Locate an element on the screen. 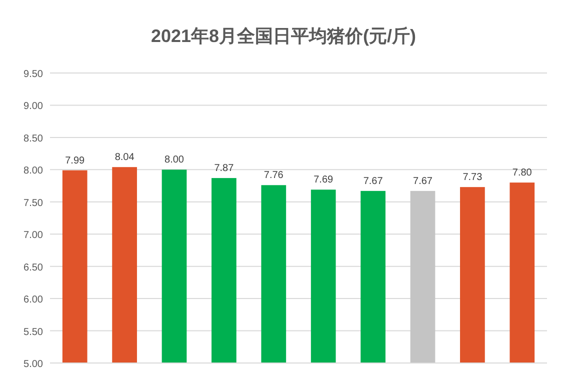 This screenshot has height=379, width=567. data-label: 7.73 is located at coordinates (472, 178).